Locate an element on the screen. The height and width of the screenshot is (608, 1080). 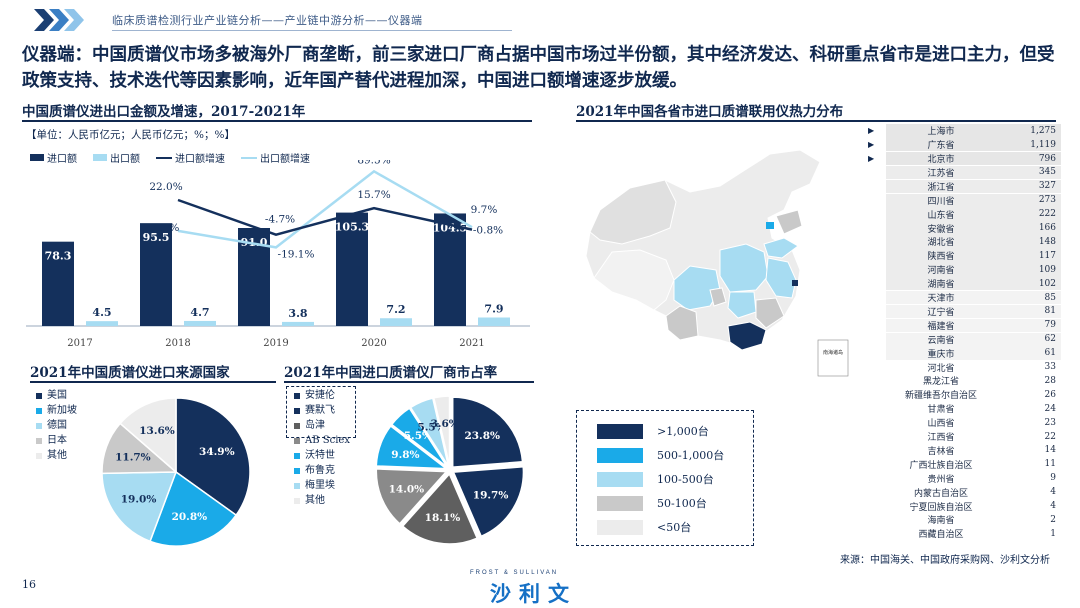
pie-slice-label: 3.6% is located at coordinates (445, 424).